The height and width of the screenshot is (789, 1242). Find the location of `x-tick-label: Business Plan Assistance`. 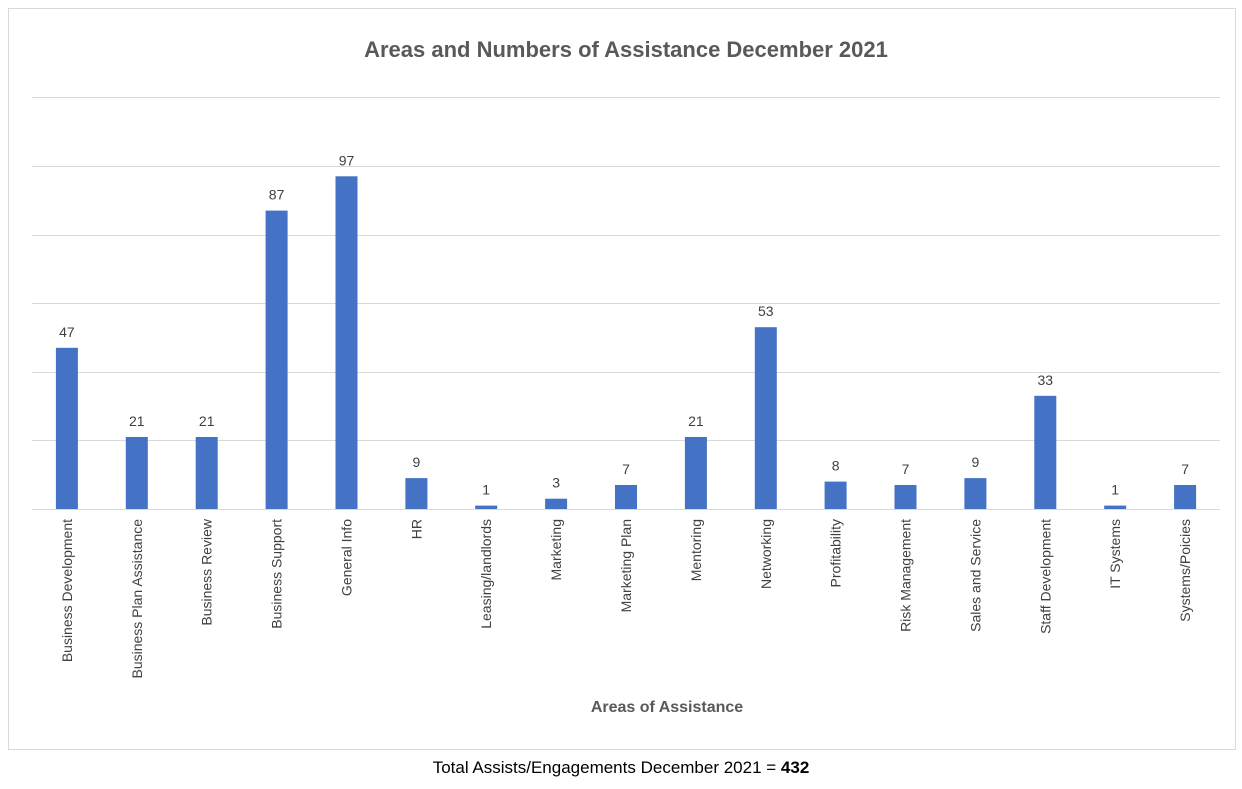

x-tick-label: Business Plan Assistance is located at coordinates (137, 599).